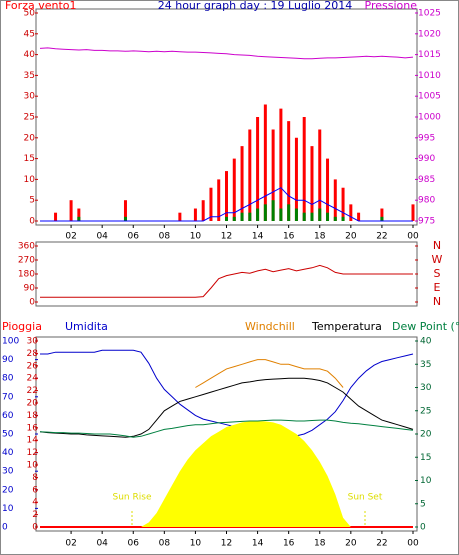 This screenshot has width=459, height=555. What do you see at coordinates (346, 326) in the screenshot?
I see `legend-label: Temperatura` at bounding box center [346, 326].